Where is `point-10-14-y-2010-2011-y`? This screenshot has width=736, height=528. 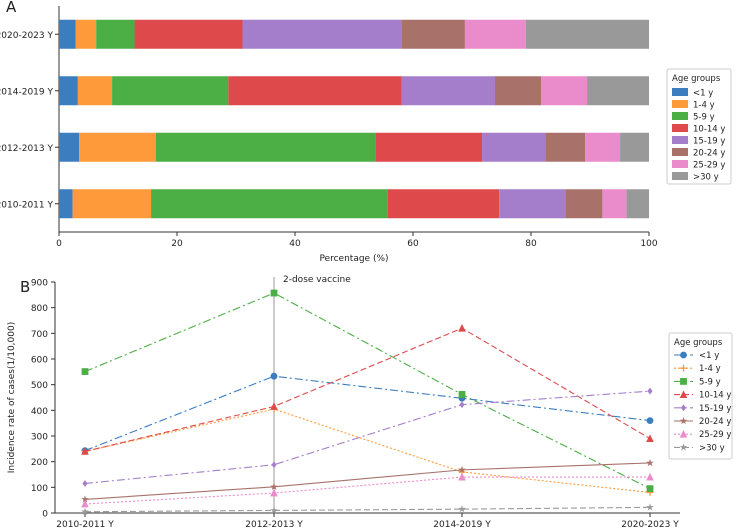
point-10-14-y-2010-2011-y is located at coordinates (85, 451).